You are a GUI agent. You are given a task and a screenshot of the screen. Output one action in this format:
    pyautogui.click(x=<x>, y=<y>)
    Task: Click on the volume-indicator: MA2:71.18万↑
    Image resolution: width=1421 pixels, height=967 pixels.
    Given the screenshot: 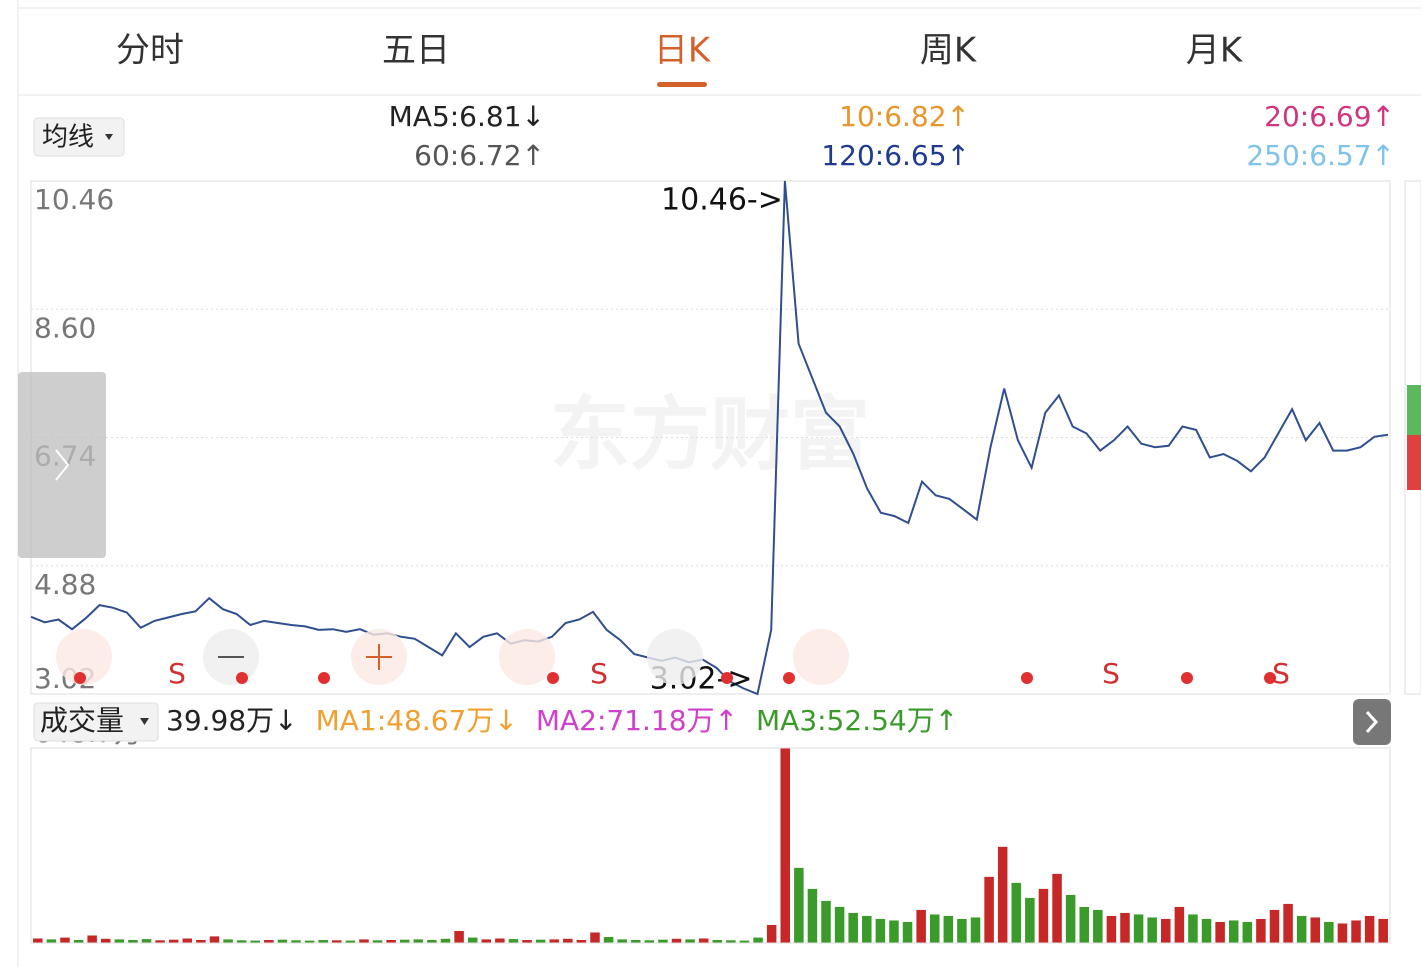 What is the action you would take?
    pyautogui.click(x=637, y=720)
    